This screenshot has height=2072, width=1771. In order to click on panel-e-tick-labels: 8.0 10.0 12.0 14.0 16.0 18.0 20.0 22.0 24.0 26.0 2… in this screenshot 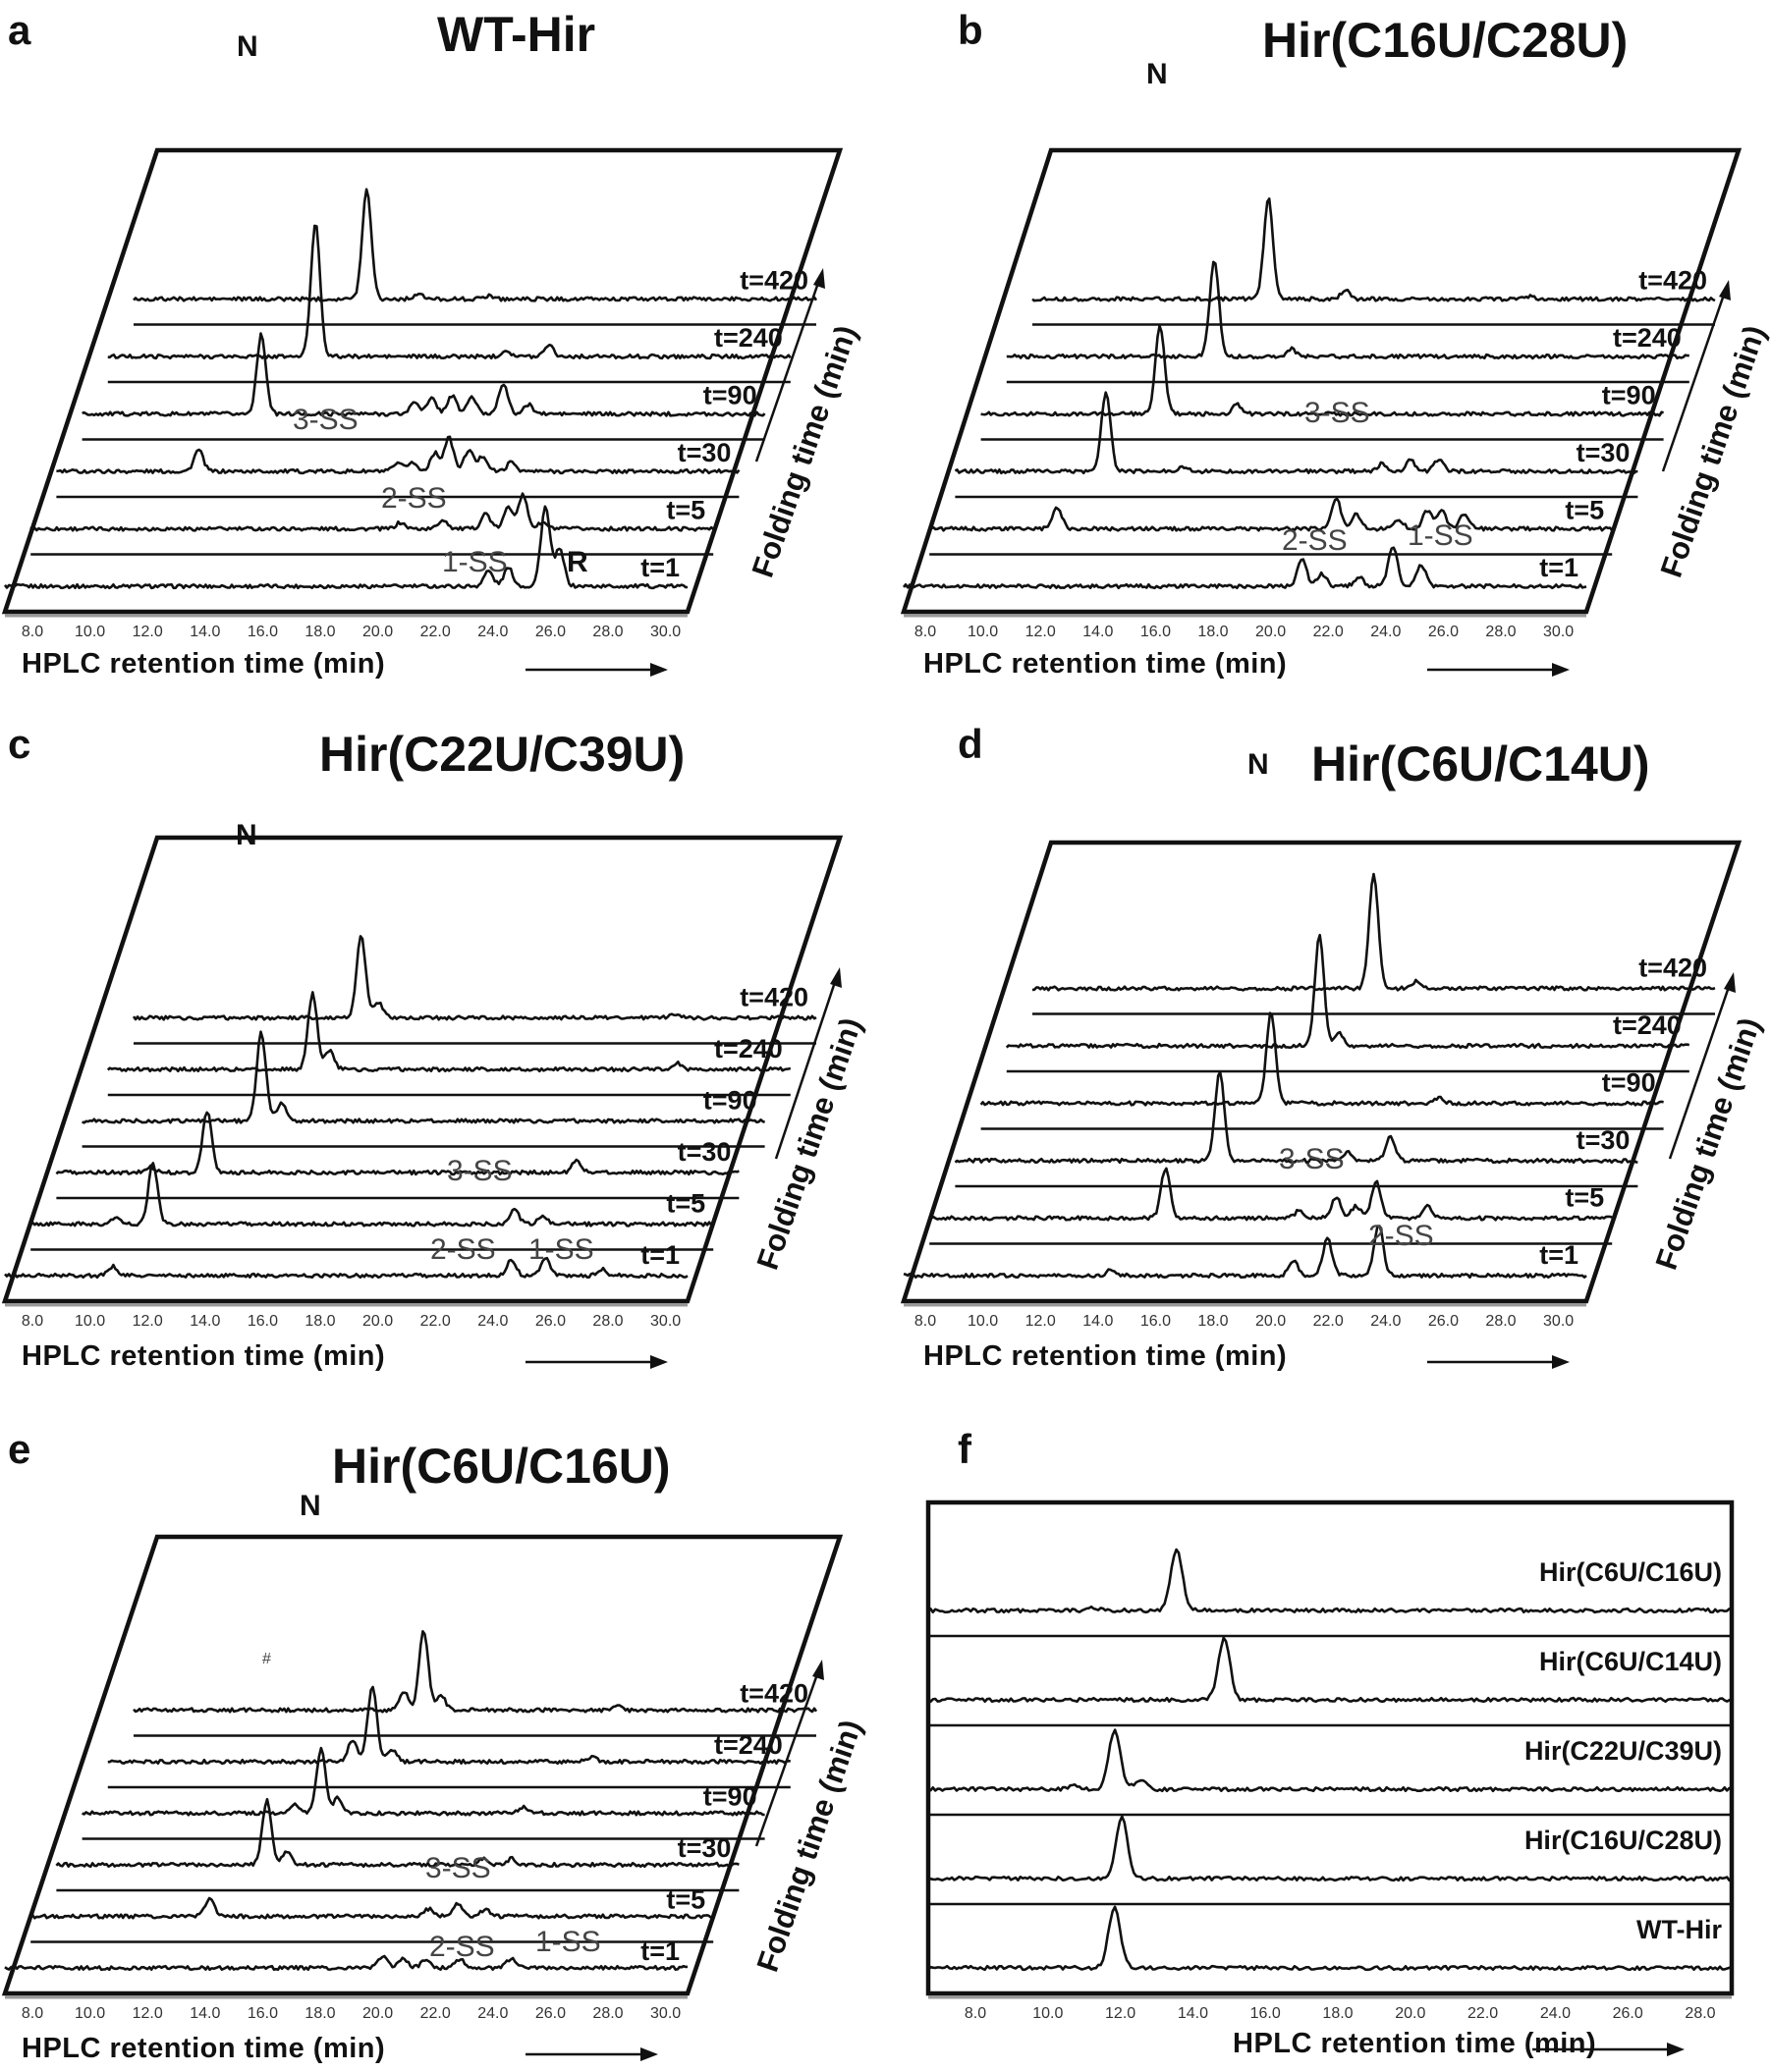, I will do `click(352, 2014)`.